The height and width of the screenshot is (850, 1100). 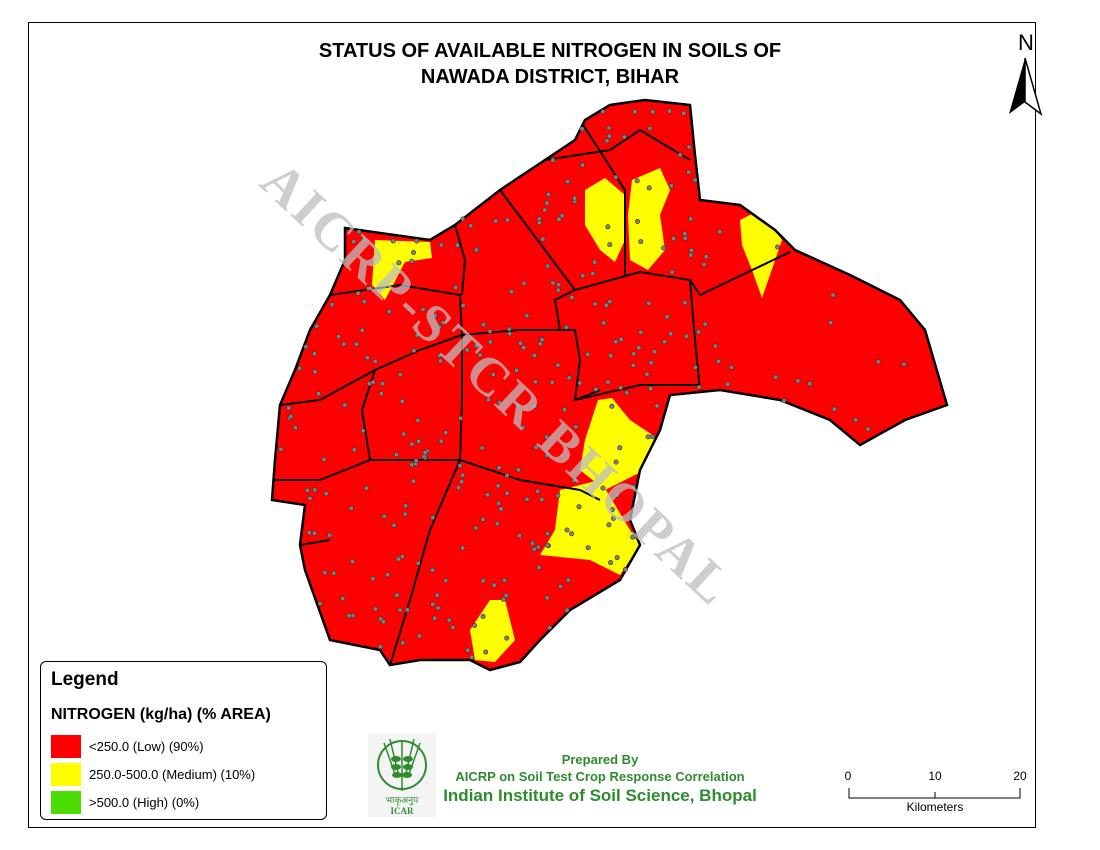 I want to click on credits-institute: Indian Institute of Soil Science, Bhopal, so click(x=600, y=795).